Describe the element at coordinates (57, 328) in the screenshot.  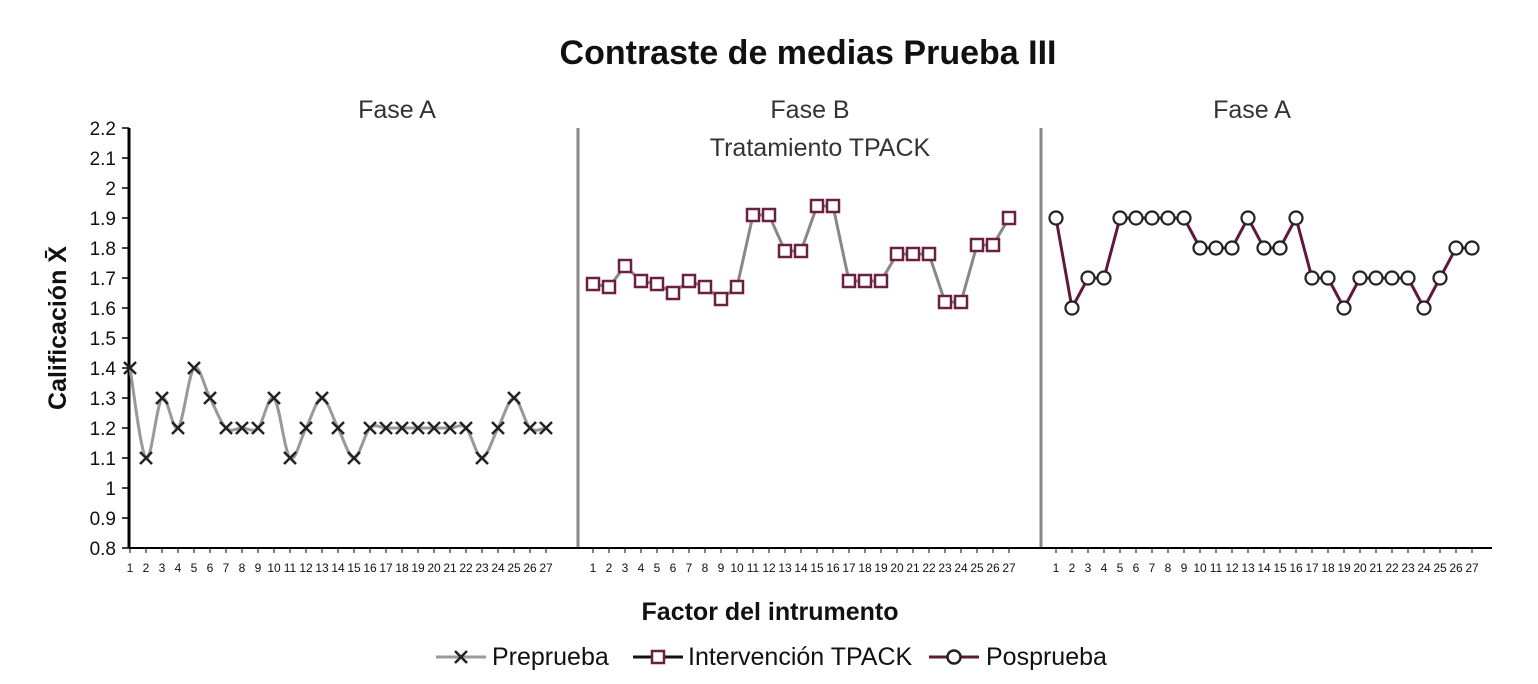
I see `y-axis-title: Calificación X̄` at that location.